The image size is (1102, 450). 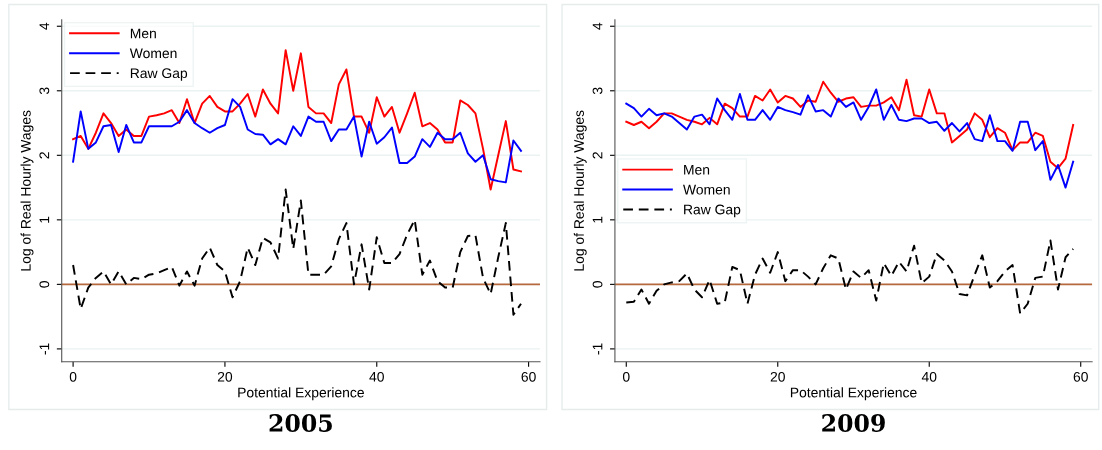 What do you see at coordinates (853, 423) in the screenshot?
I see `text: 2009` at bounding box center [853, 423].